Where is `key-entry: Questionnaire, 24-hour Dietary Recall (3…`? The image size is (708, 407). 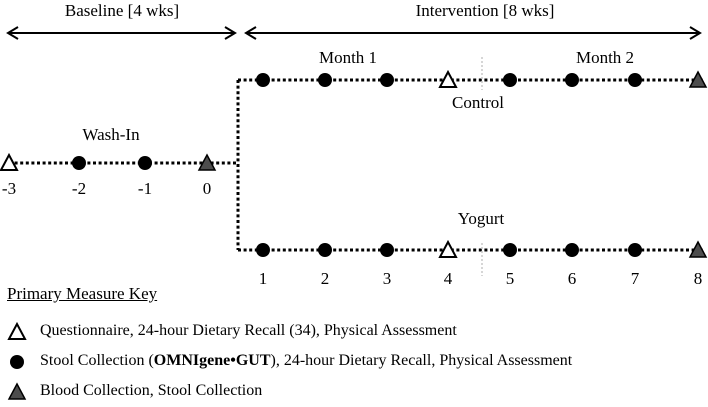 key-entry: Questionnaire, 24-hour Dietary Recall (3… is located at coordinates (289, 331).